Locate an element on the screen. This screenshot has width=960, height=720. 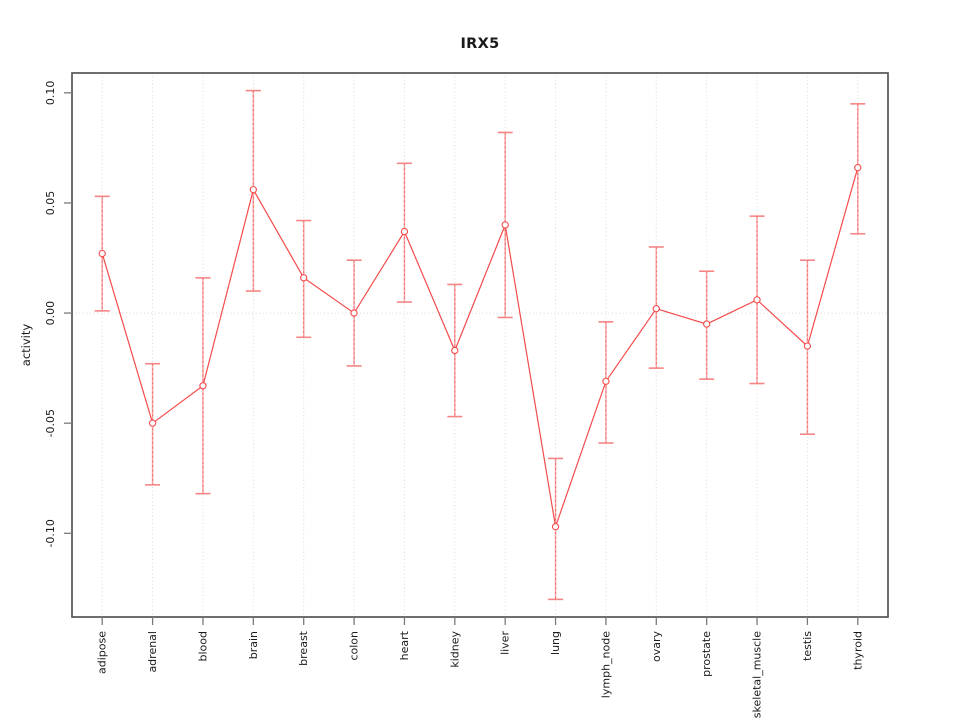
y-tick-label: 0.10 is located at coordinates (50, 93).